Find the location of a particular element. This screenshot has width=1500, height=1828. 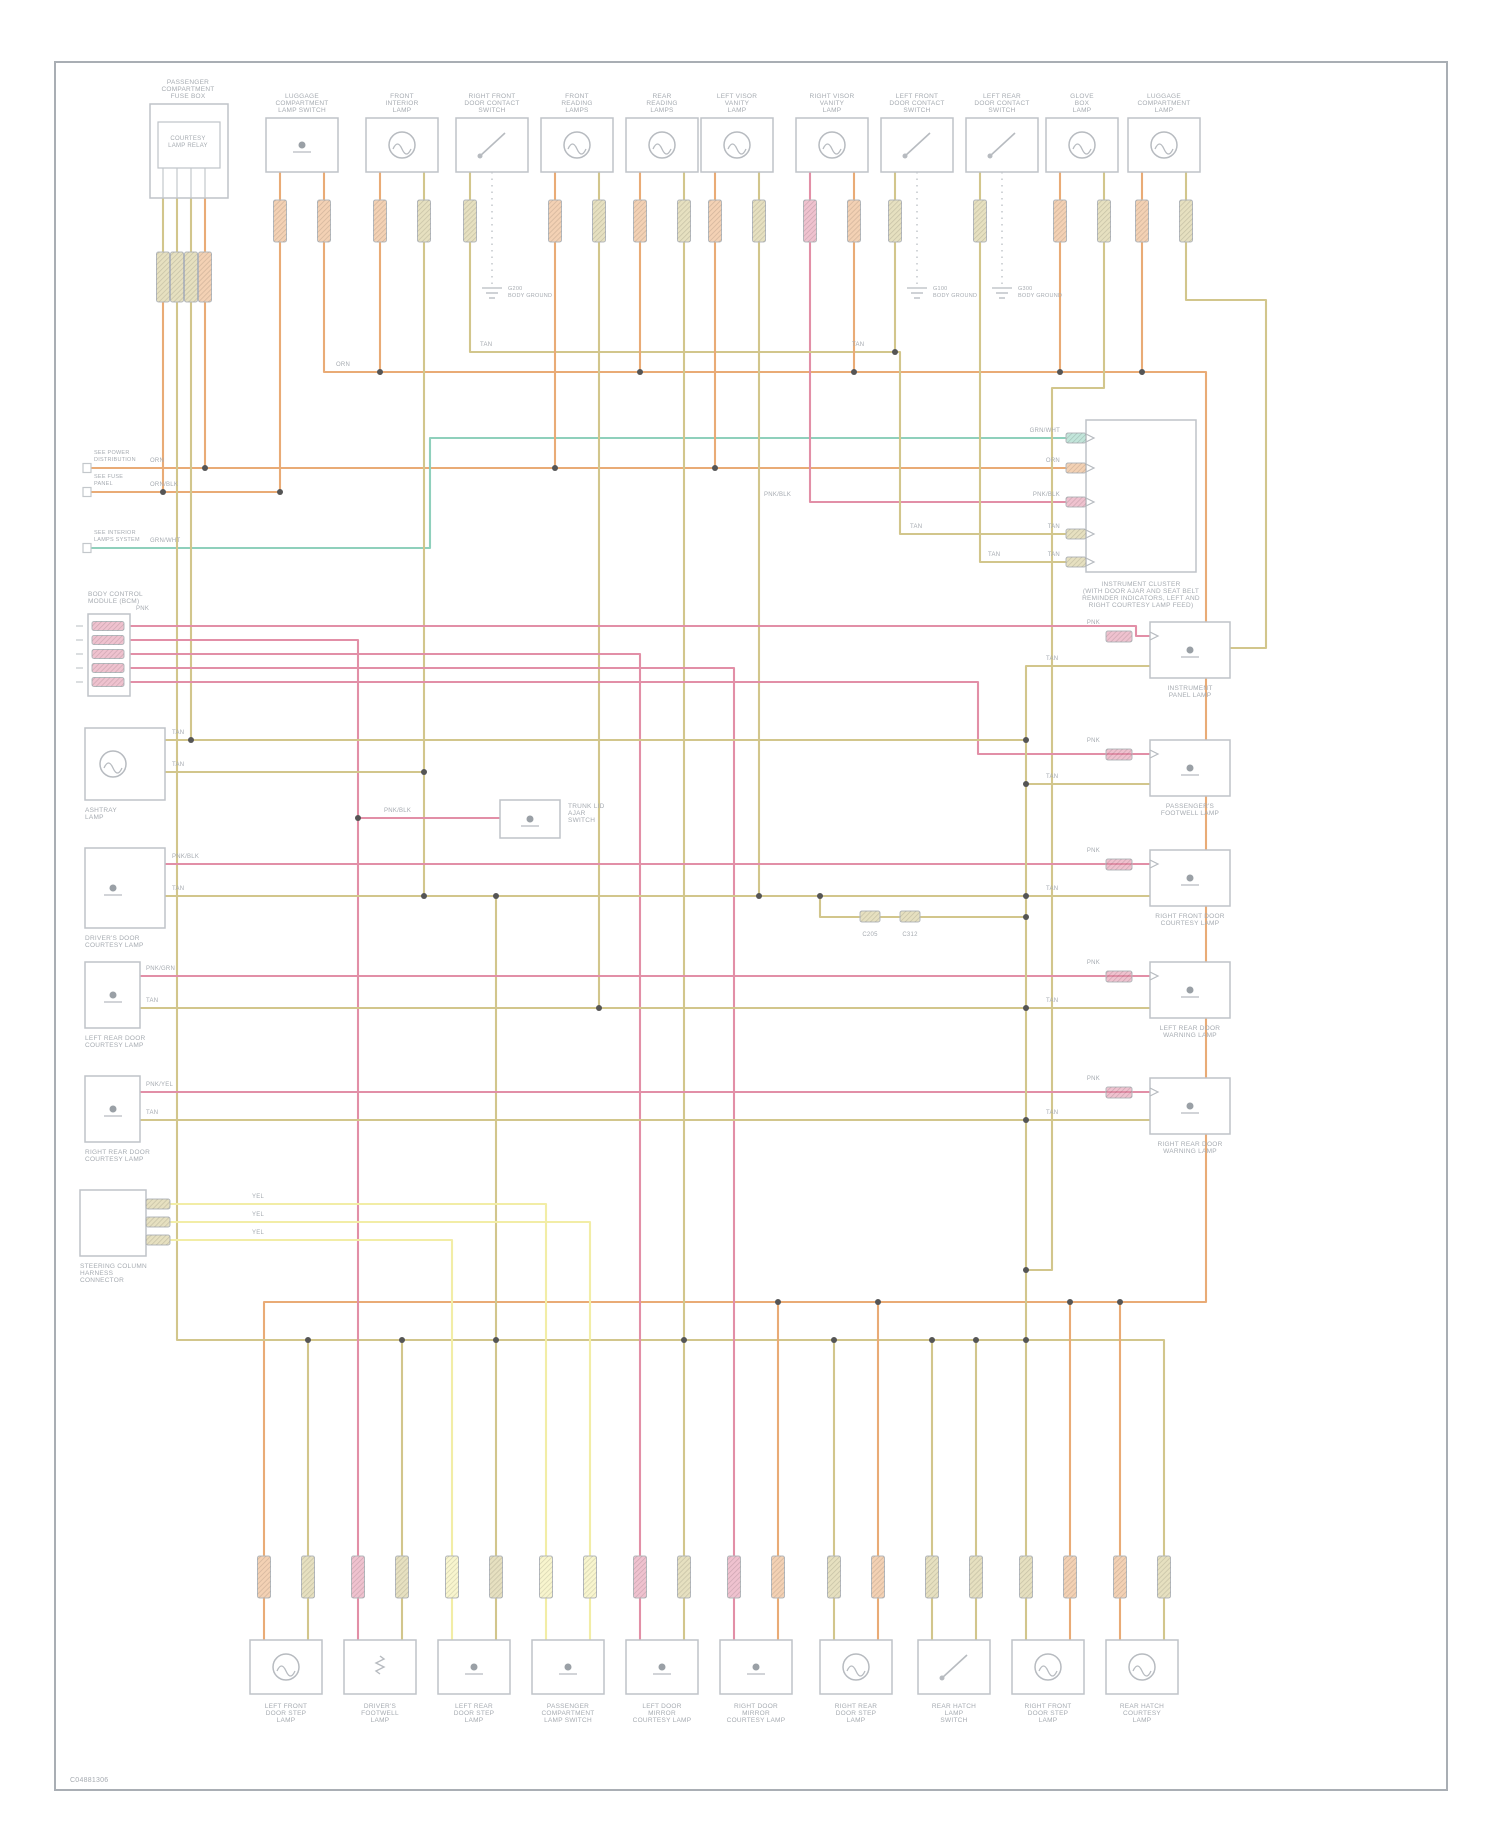

component-label: FRONT is located at coordinates (402, 96).